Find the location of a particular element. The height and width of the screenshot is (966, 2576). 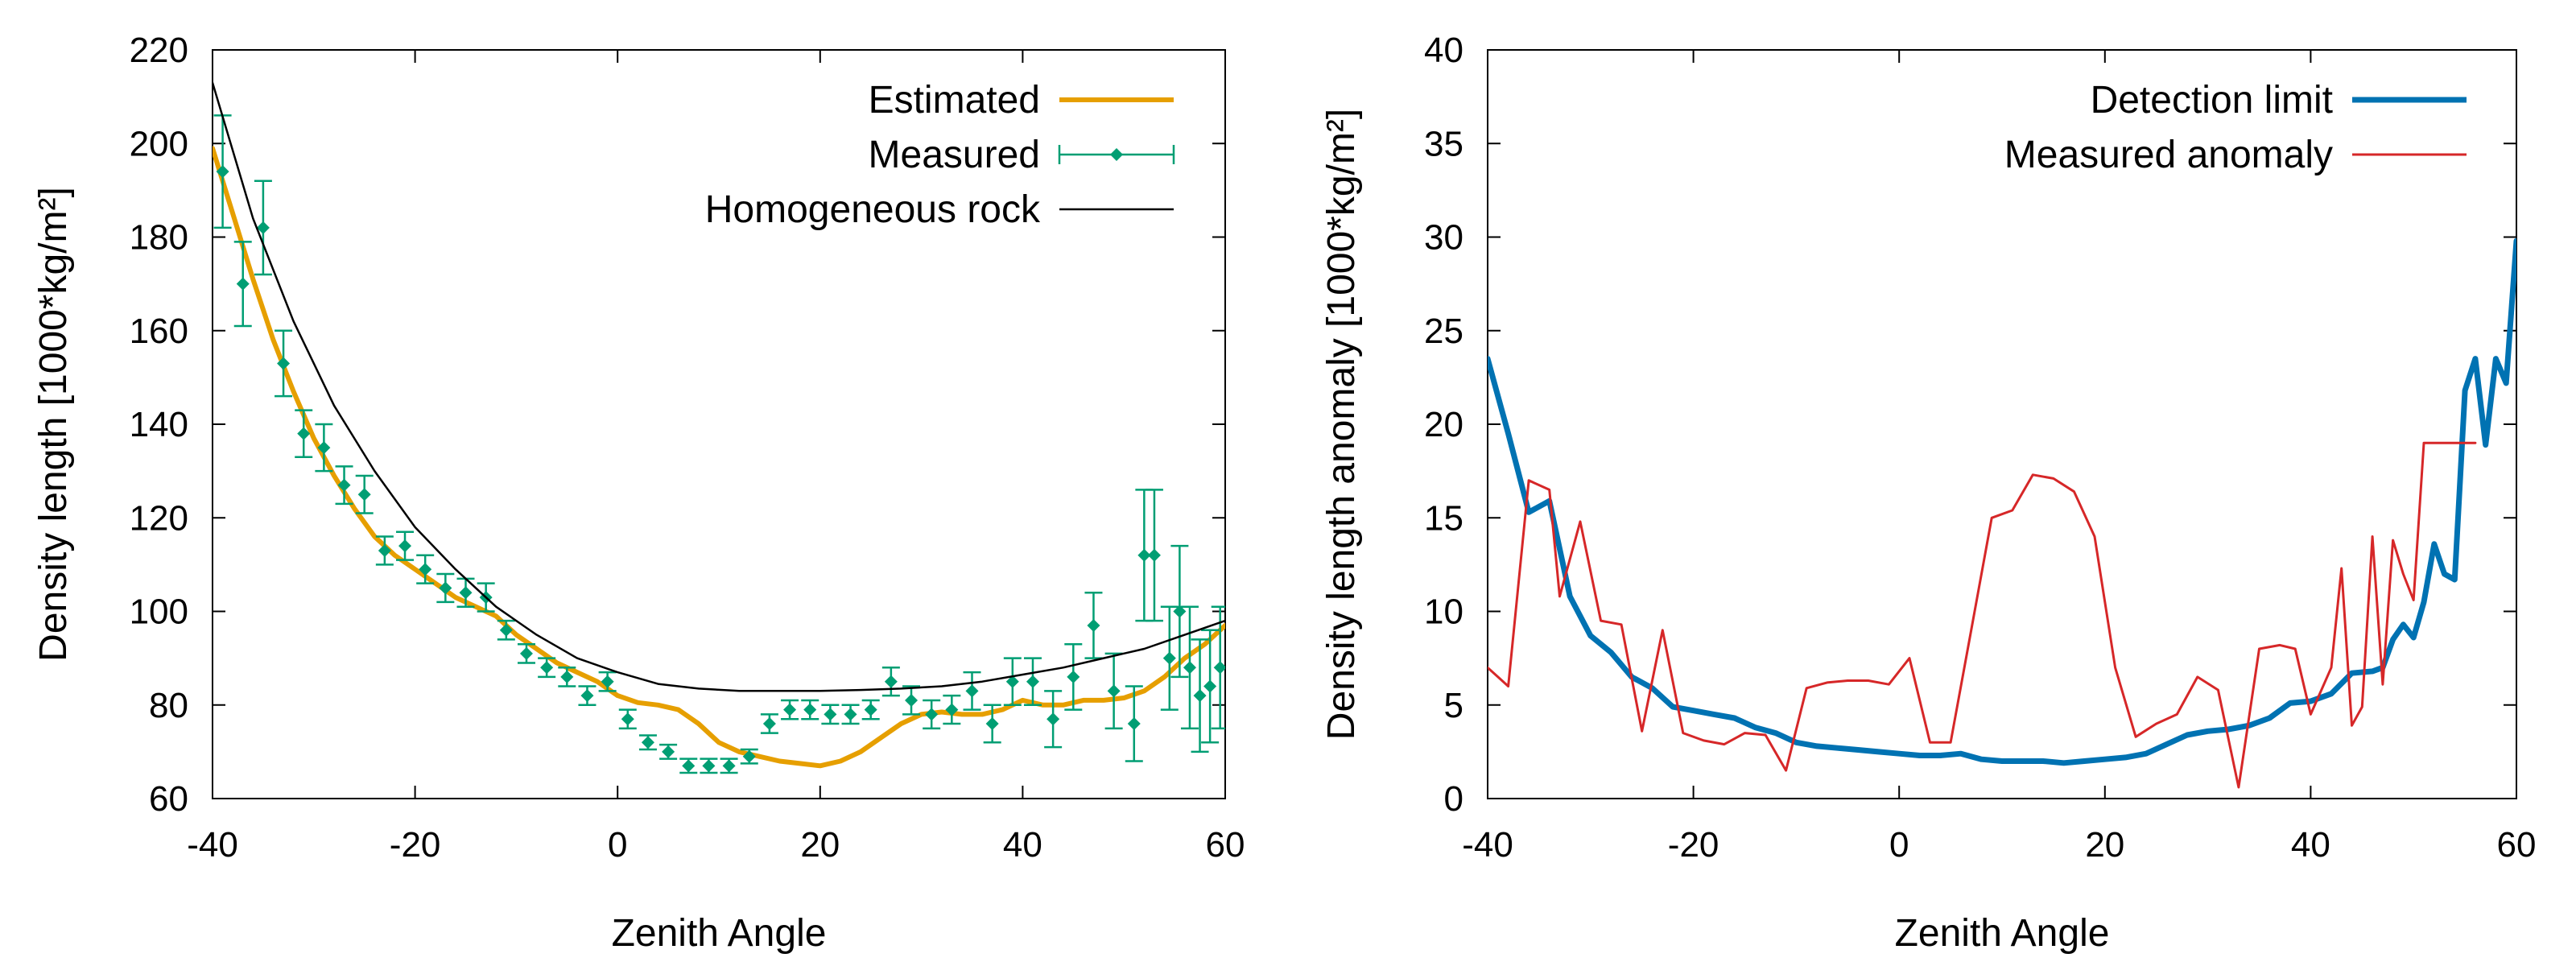

y-axis-title: Density length anomaly [1000*kg/m²] is located at coordinates (1341, 424).